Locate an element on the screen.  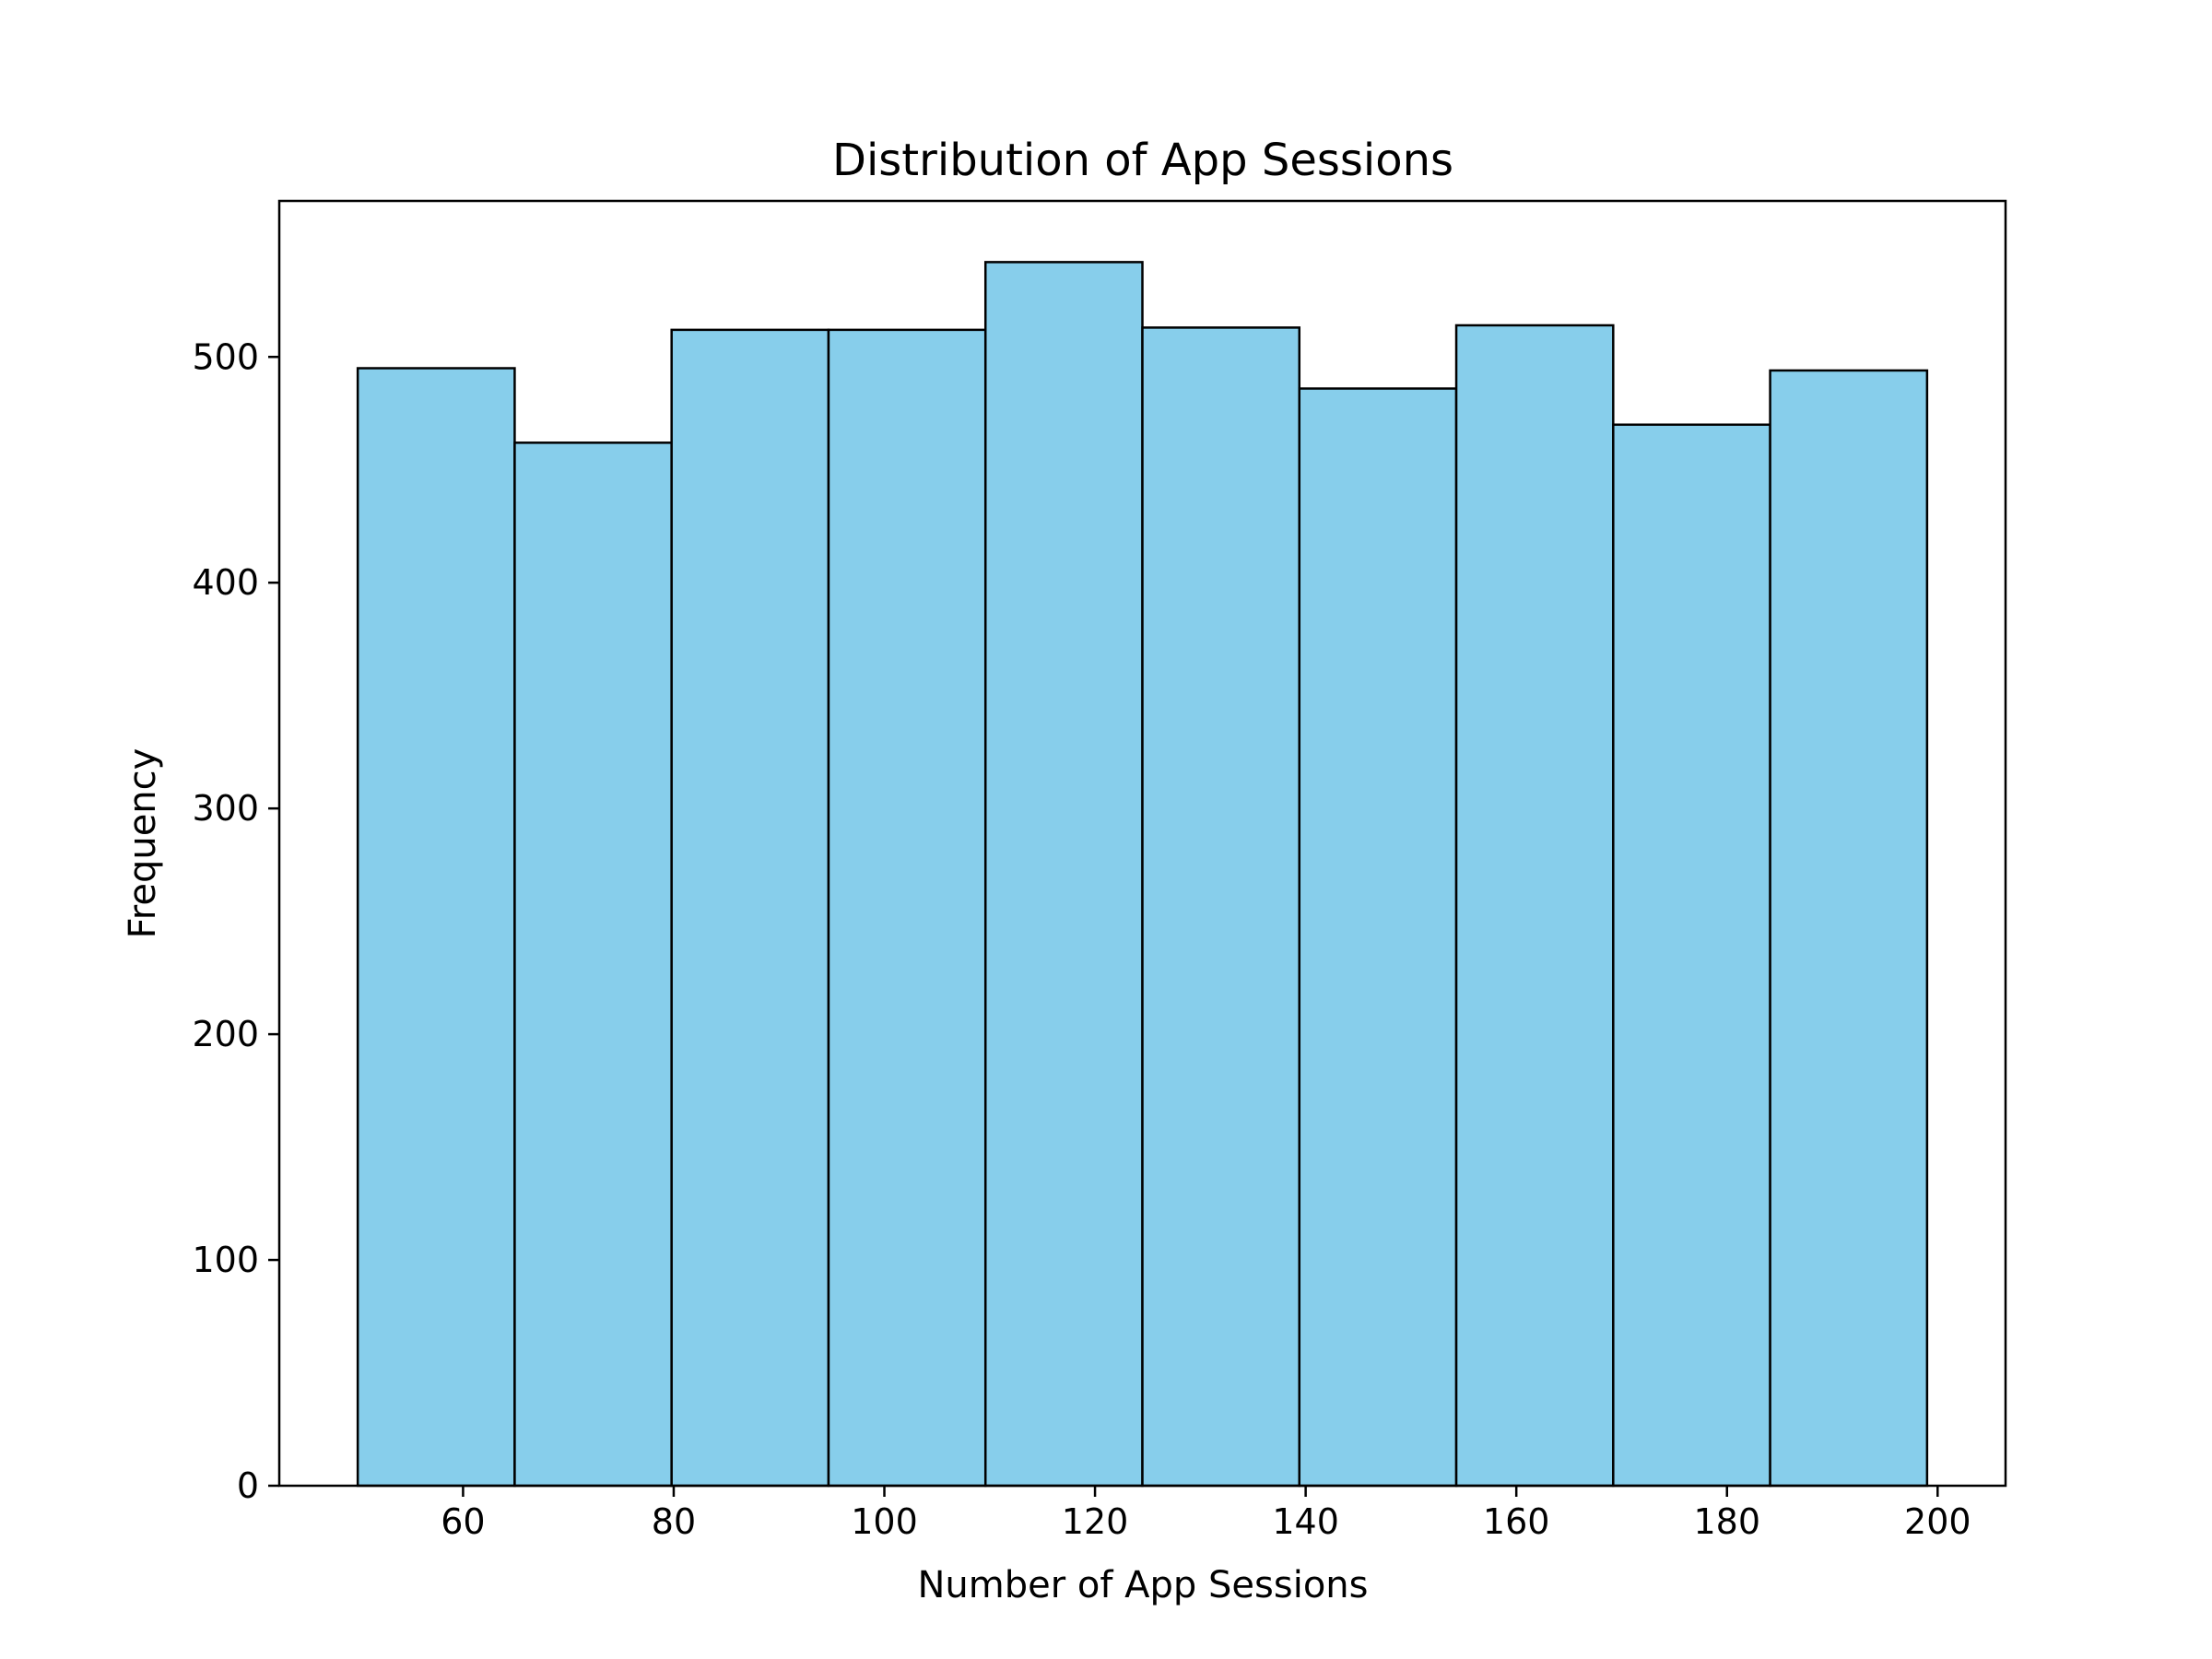
y-tick-label: 0 is located at coordinates (248, 1485).